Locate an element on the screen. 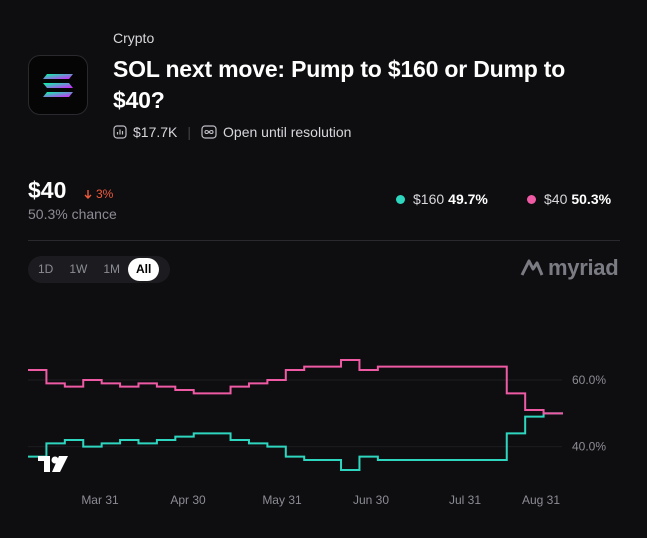  arrow-down-icon is located at coordinates (88, 194).